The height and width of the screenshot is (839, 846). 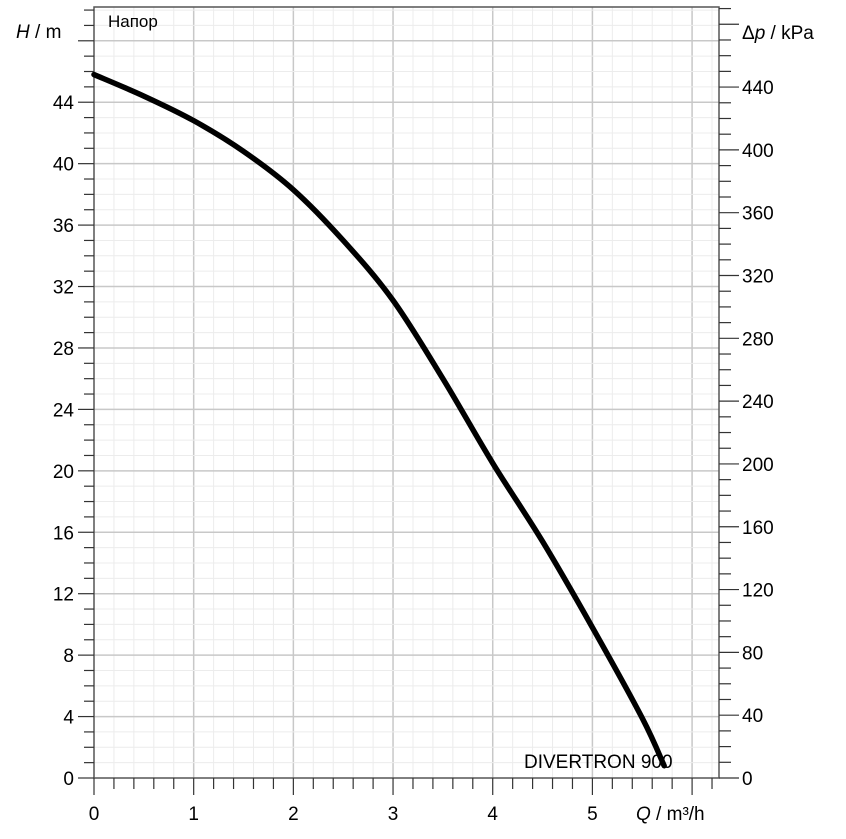 I want to click on series-label: DIVERTRON 900, so click(x=598, y=762).